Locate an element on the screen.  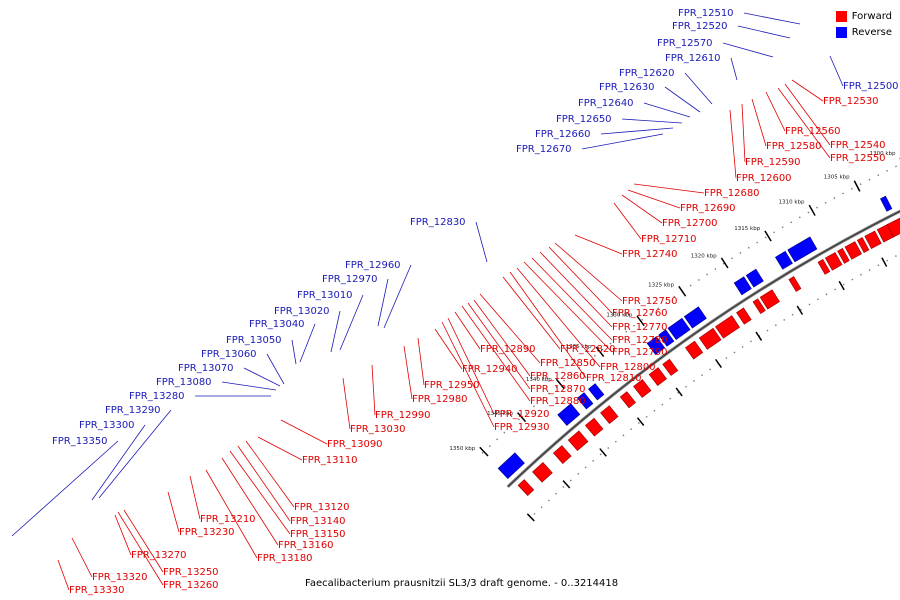
gene-label-fpr_13280: FPR_13280 is located at coordinates (157, 396).